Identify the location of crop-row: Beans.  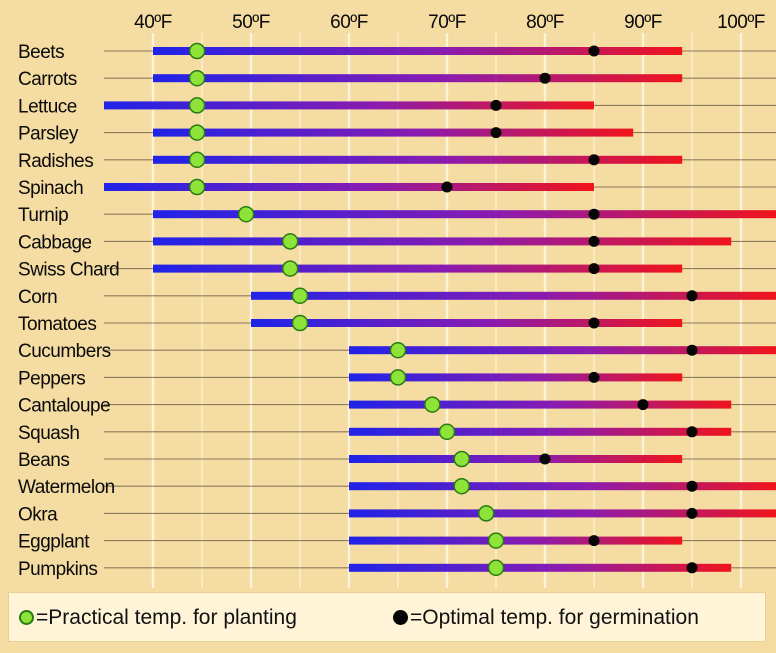
(397, 460).